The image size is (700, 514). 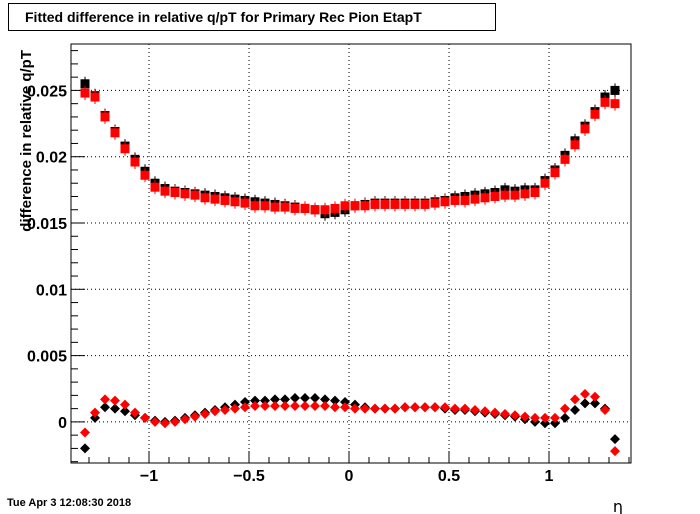 I want to click on x-tick-label: 1, so click(x=549, y=476).